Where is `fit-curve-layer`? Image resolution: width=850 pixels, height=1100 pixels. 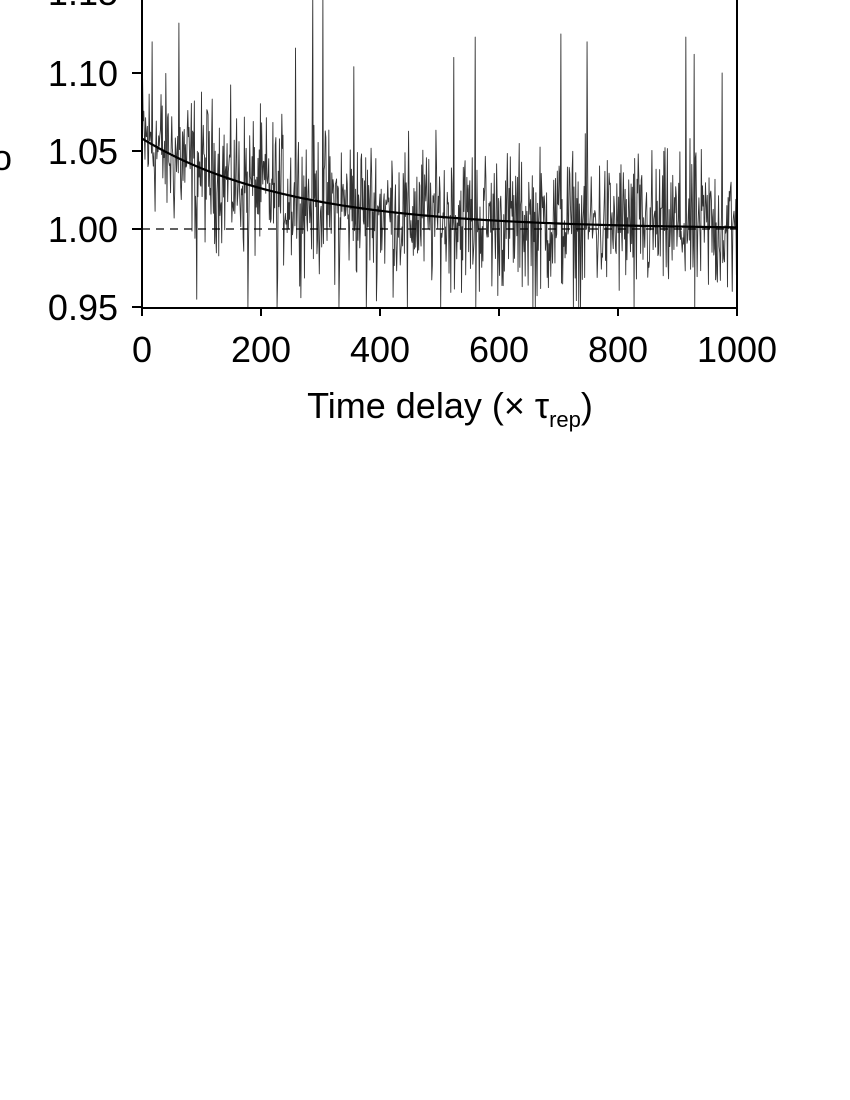 fit-curve-layer is located at coordinates (439, 183).